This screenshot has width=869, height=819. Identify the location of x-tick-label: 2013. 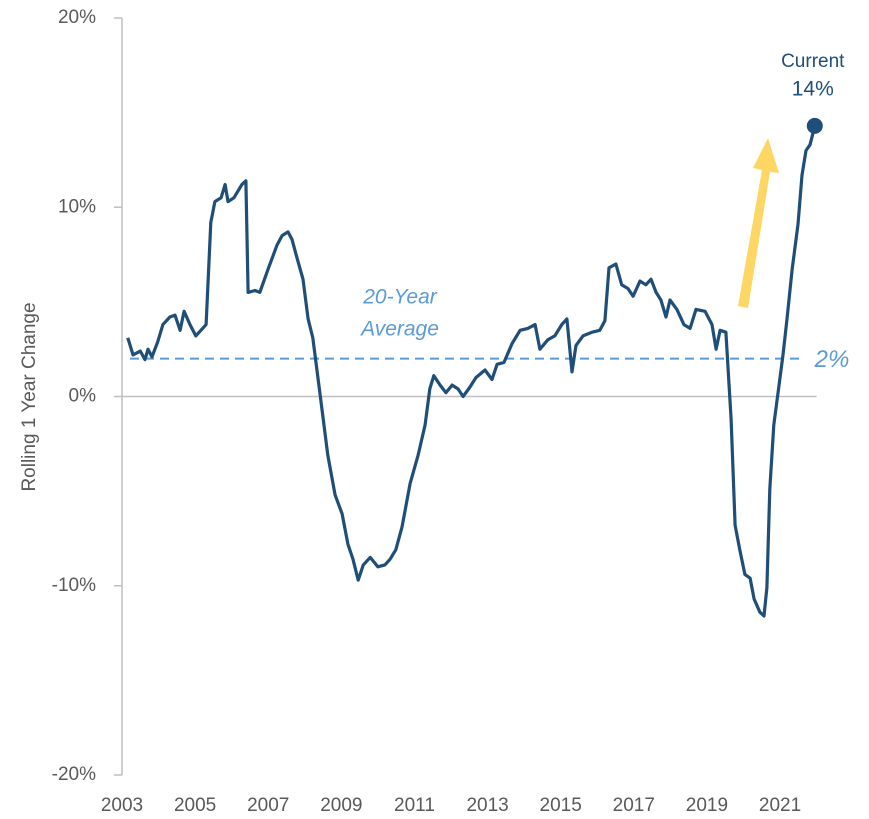
(487, 805).